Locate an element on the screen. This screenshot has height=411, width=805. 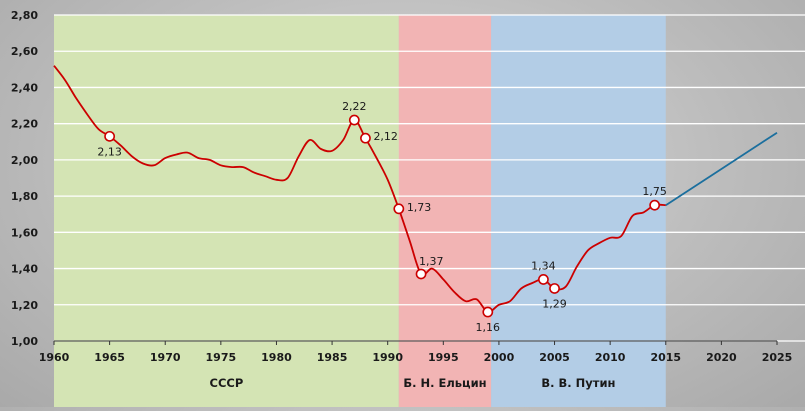
y-tick-label: 2,60 is located at coordinates (24, 51).